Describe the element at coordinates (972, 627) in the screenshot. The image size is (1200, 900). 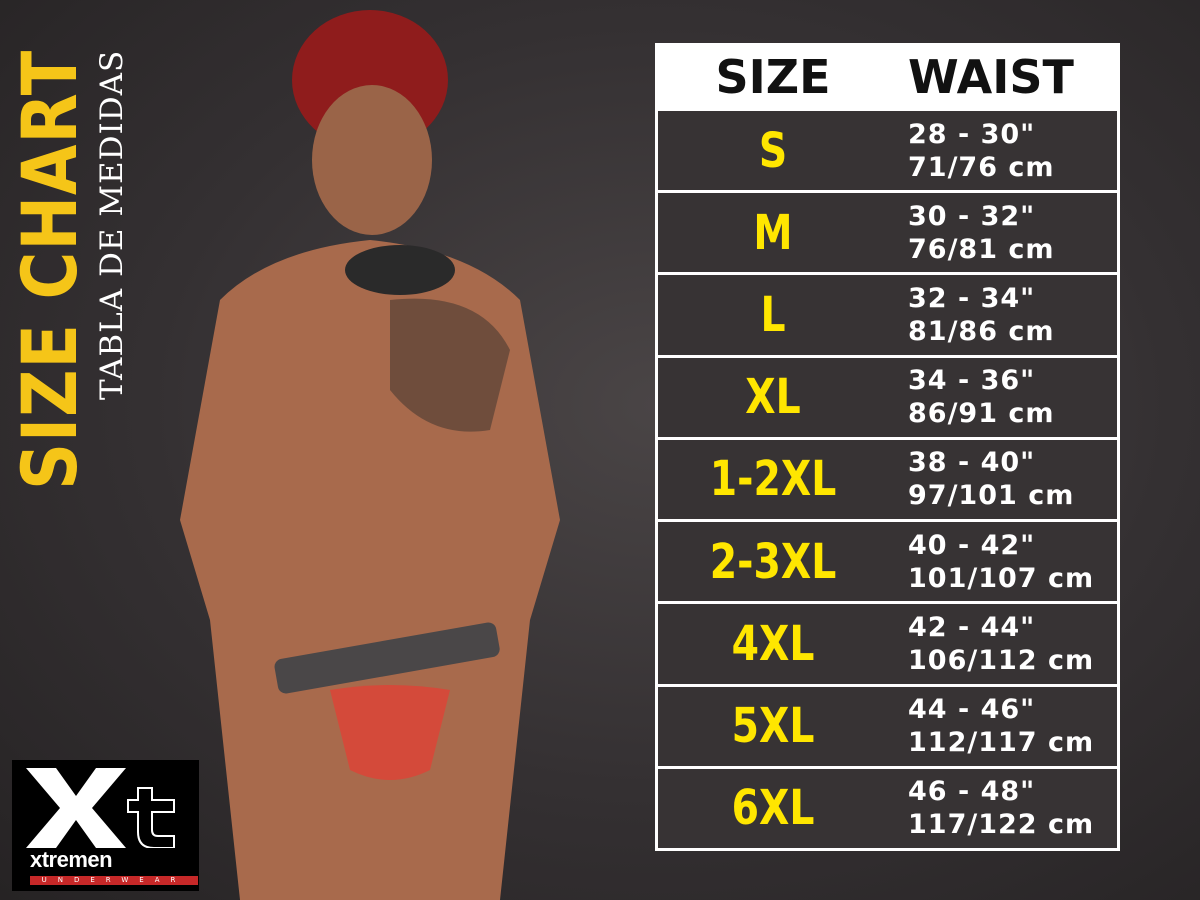
I see `waist-inches: 42 - 44"` at that location.